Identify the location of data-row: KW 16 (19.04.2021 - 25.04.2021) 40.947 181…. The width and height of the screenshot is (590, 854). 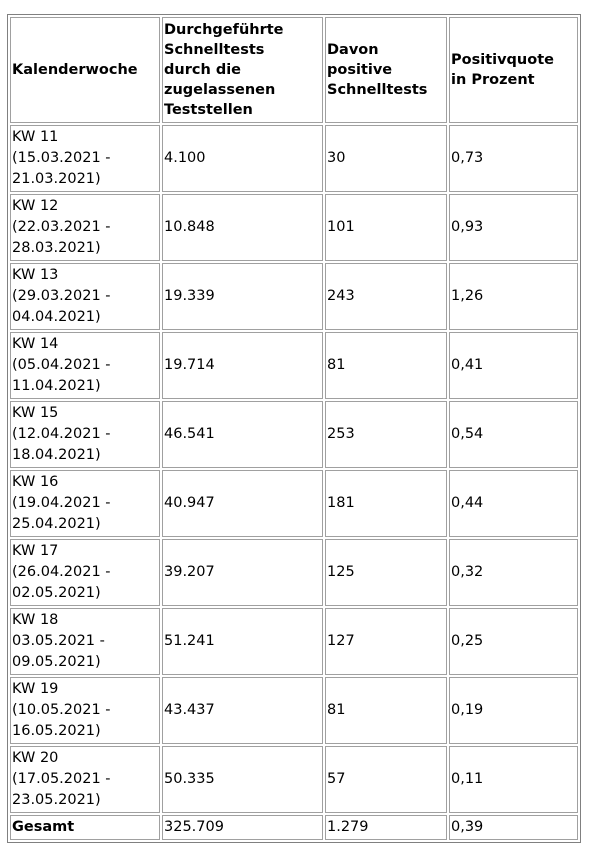
(294, 503).